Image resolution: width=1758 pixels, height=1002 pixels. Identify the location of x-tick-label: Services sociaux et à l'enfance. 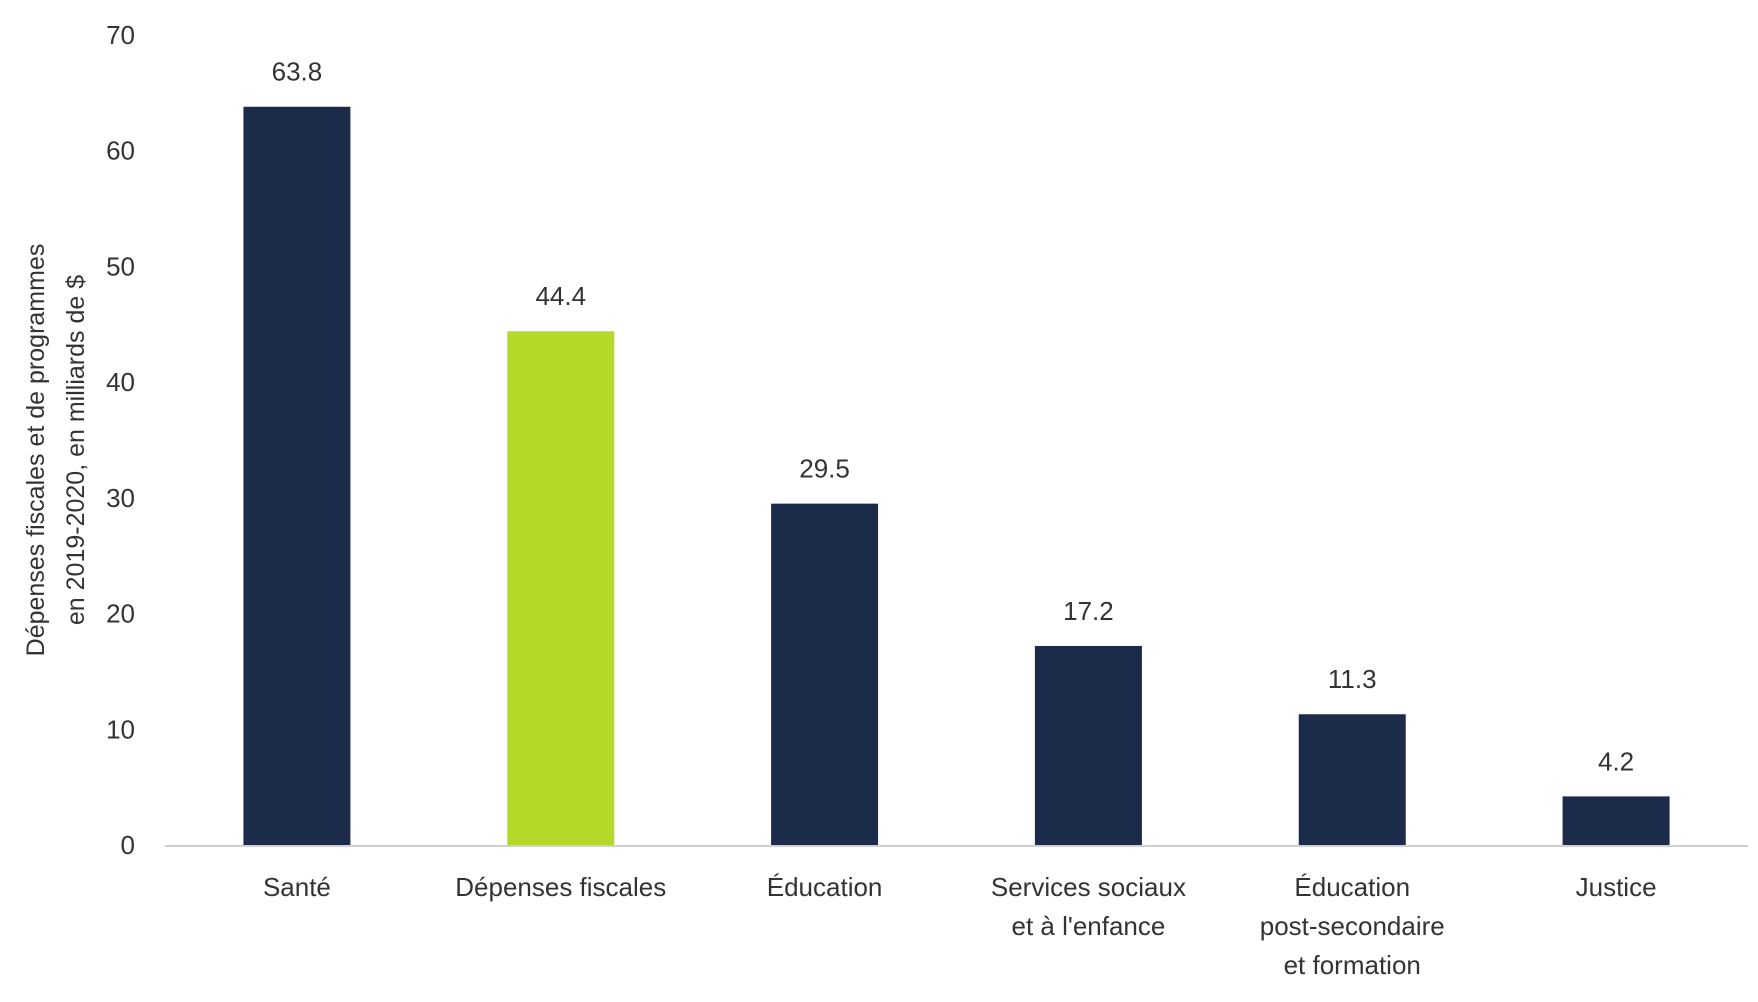
(1088, 906).